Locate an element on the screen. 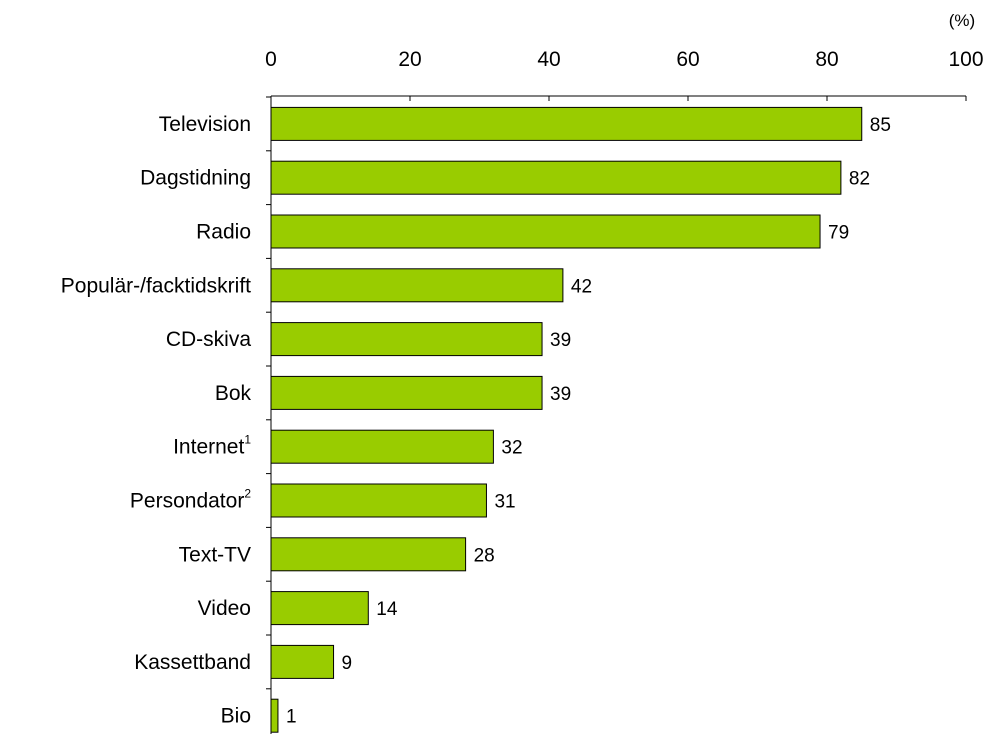  category-label: Radio is located at coordinates (223, 232).